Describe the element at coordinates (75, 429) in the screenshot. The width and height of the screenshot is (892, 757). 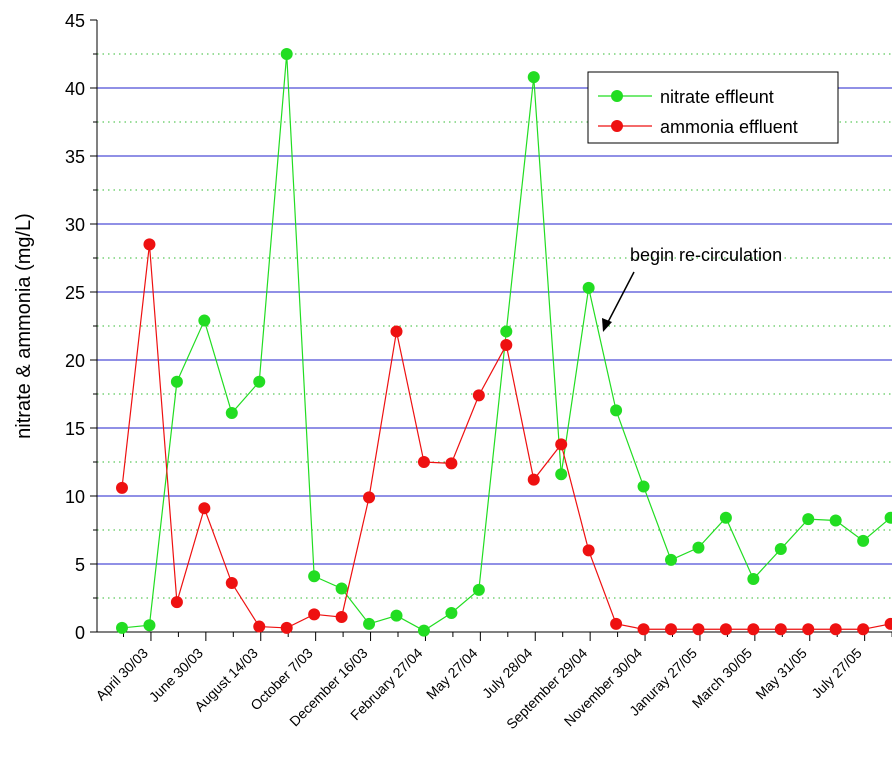
I see `y-tick-label: 15` at that location.